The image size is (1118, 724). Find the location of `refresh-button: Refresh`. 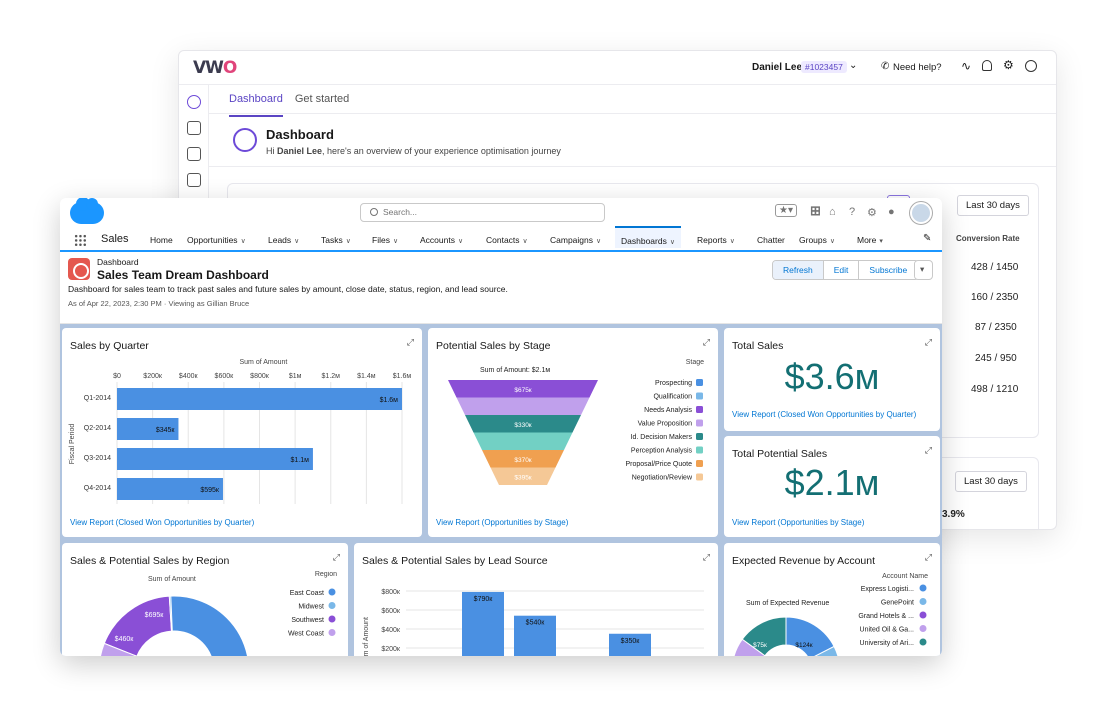

refresh-button: Refresh is located at coordinates (798, 270).